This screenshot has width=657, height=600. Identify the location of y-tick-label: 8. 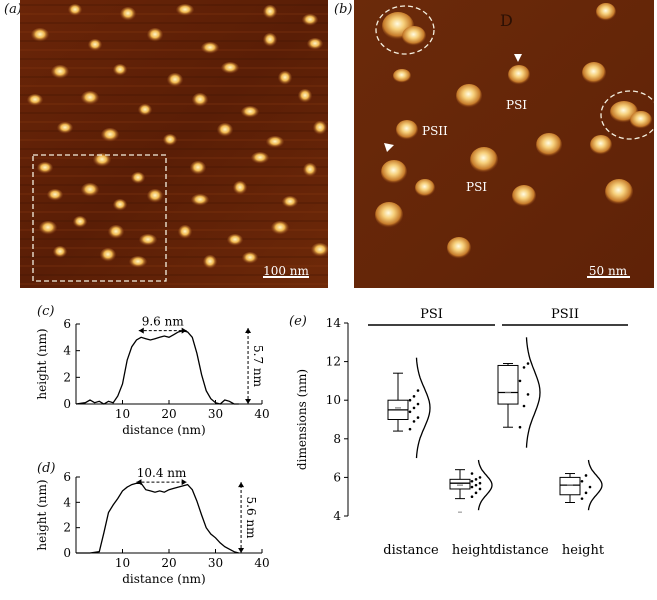
(337, 439).